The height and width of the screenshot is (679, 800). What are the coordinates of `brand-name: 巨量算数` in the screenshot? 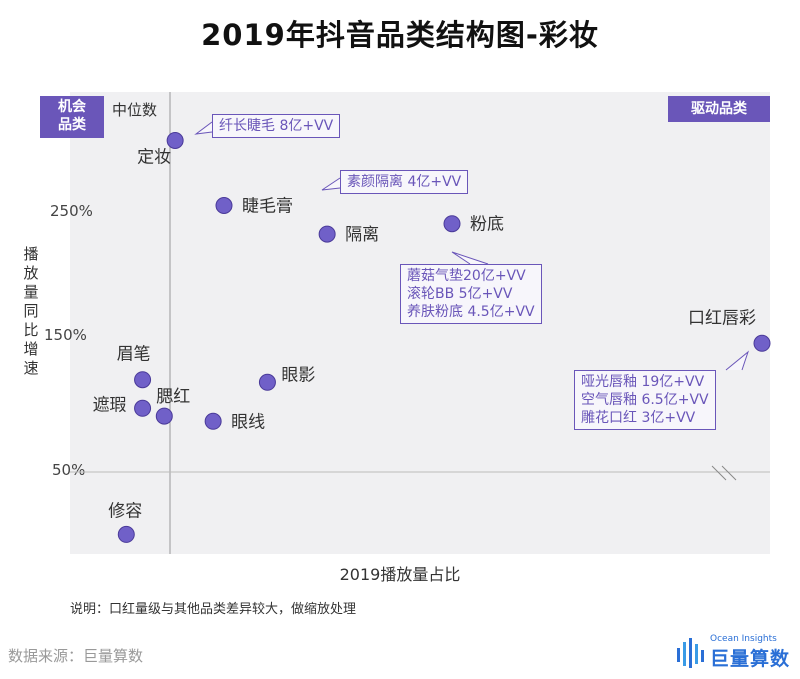 It's located at (750, 659).